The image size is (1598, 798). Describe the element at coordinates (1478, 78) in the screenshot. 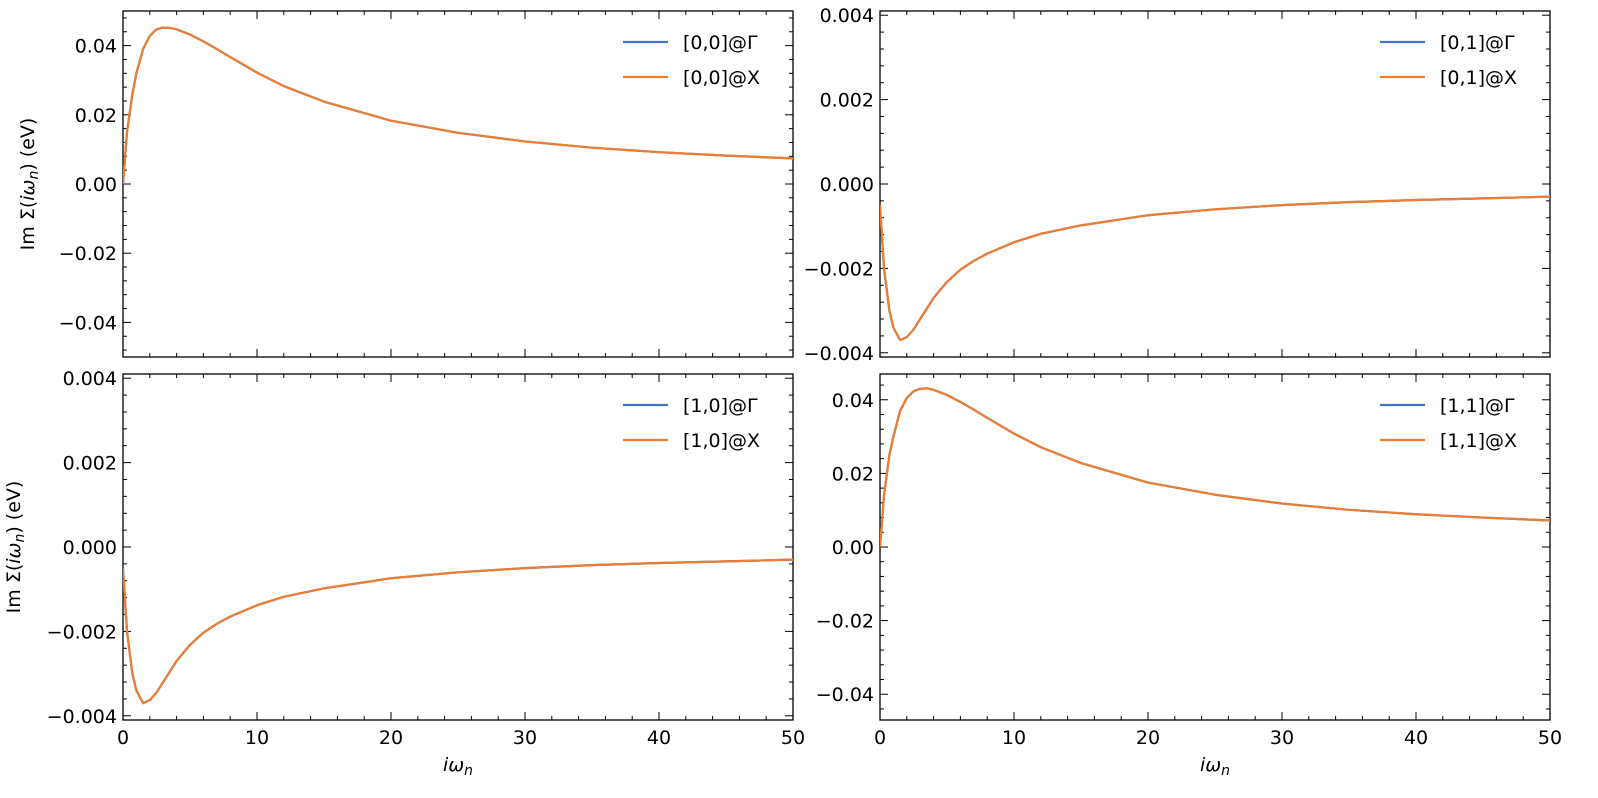

I see `legend-label: [0,1]@X` at that location.